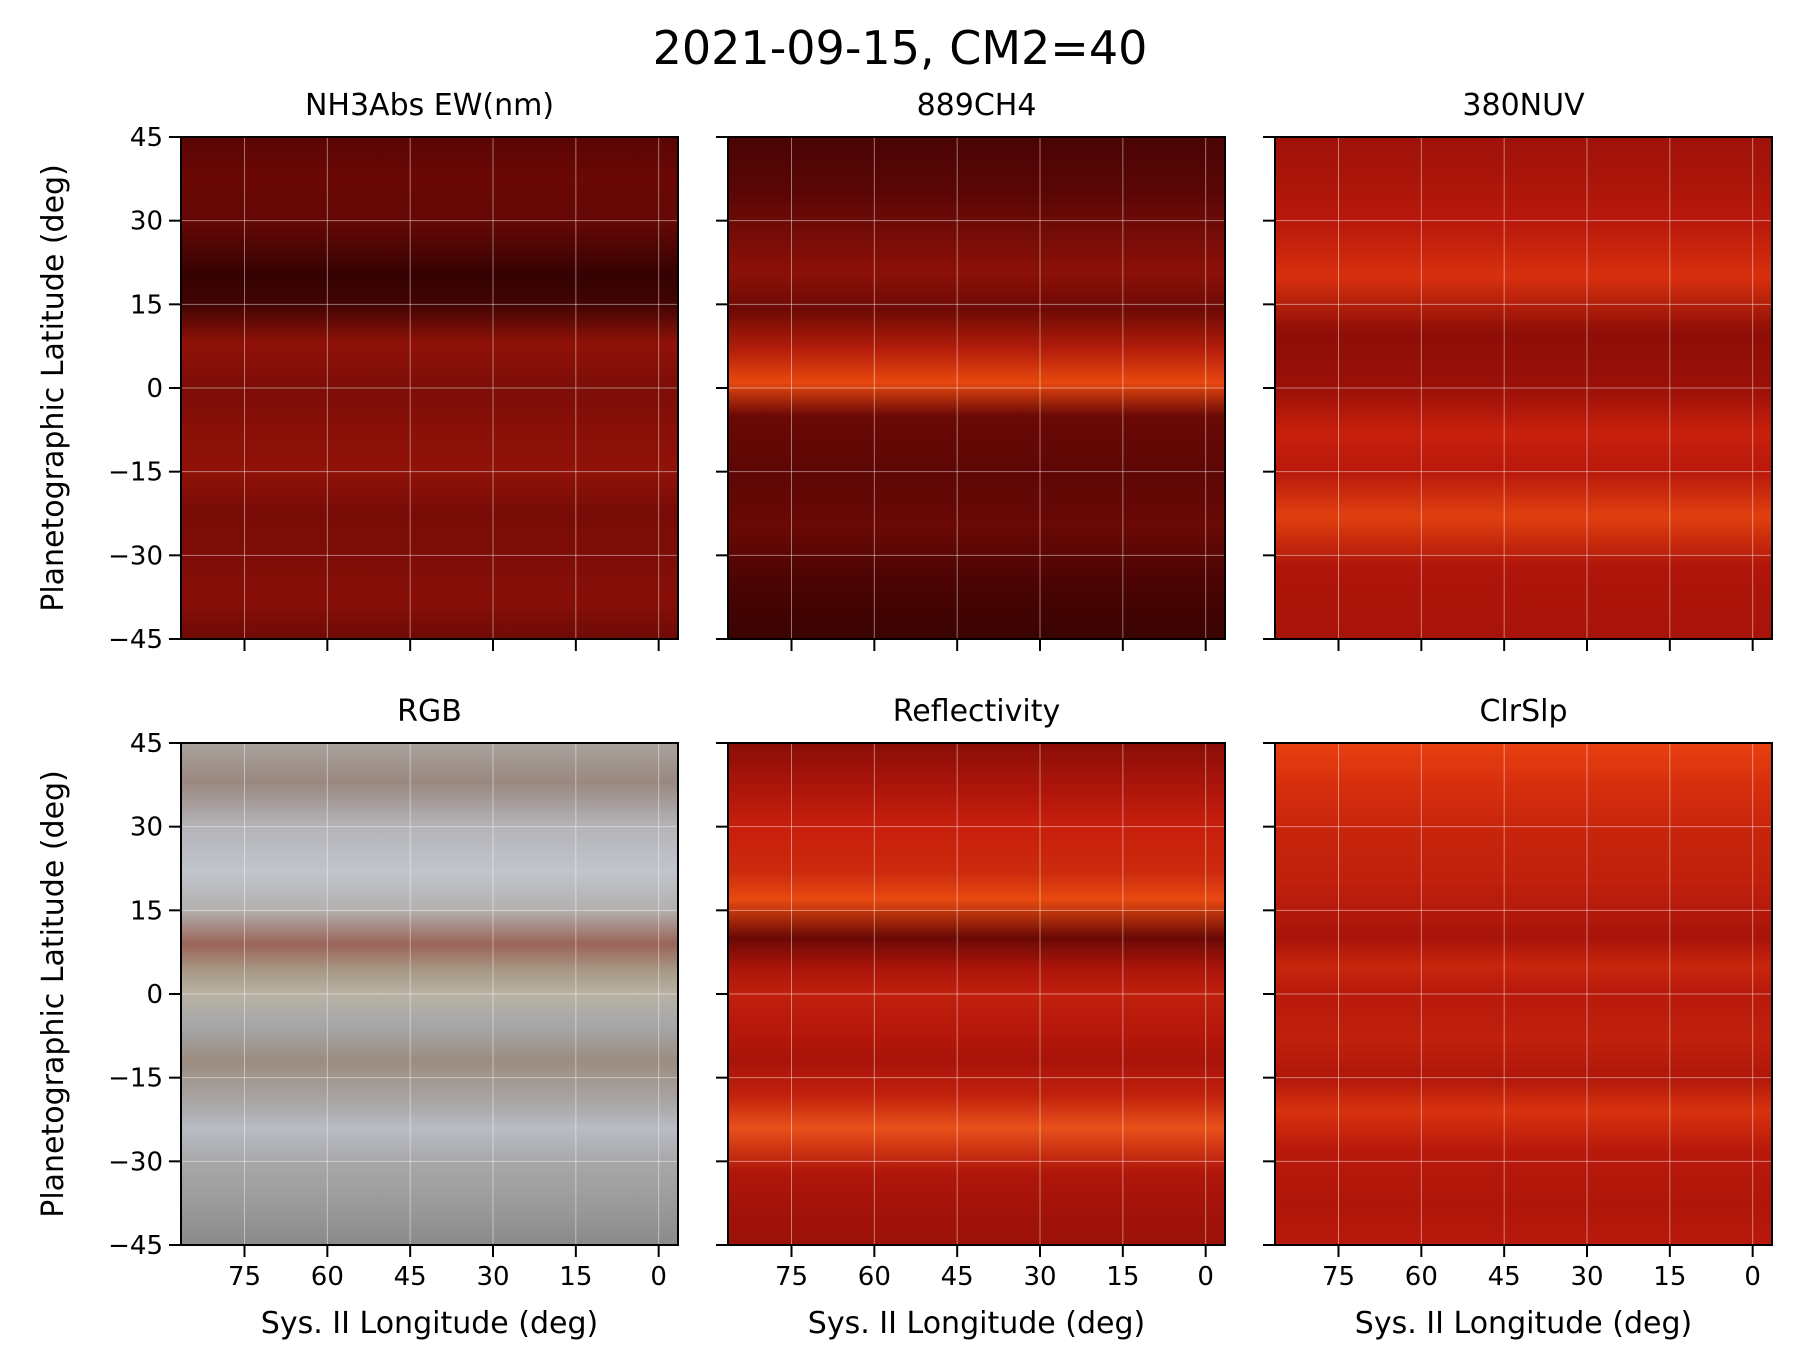 The image size is (1800, 1350). What do you see at coordinates (1523, 105) in the screenshot?
I see `panel-title: 380NUV` at bounding box center [1523, 105].